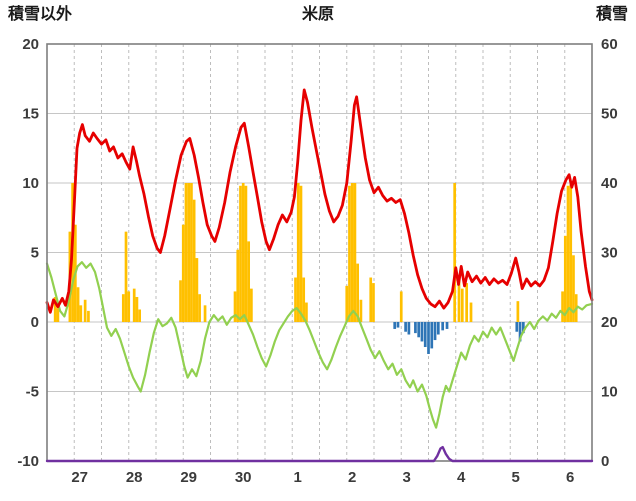 Image resolution: width=636 pixels, height=501 pixels. Describe the element at coordinates (32, 392) in the screenshot. I see `svg-text: -5` at that location.